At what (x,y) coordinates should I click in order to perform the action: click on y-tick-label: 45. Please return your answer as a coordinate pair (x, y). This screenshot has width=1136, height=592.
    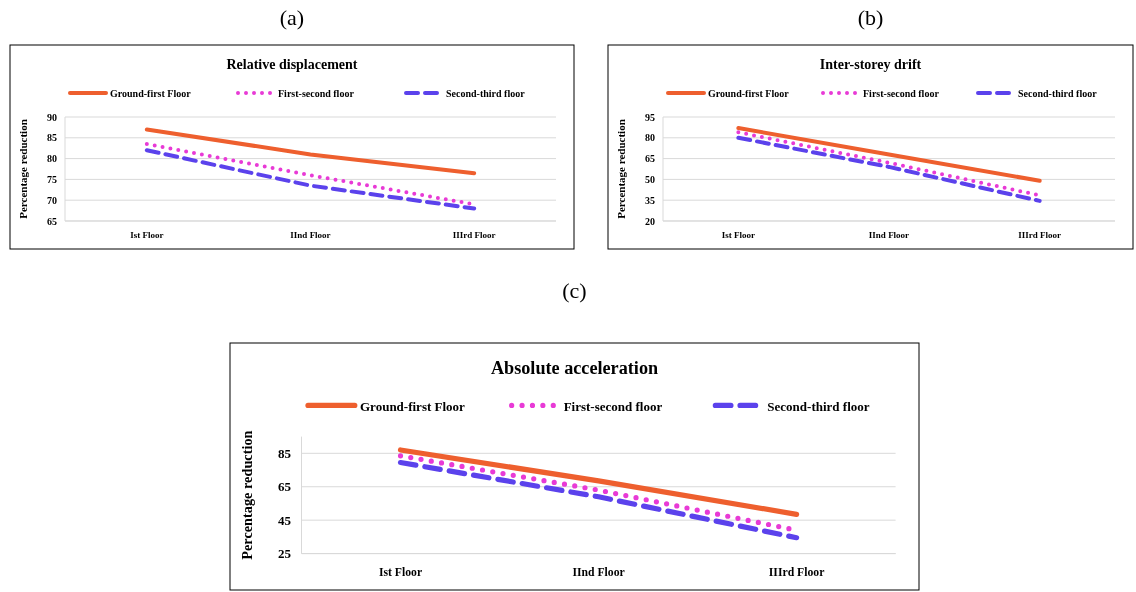
    Looking at the image, I should click on (285, 520).